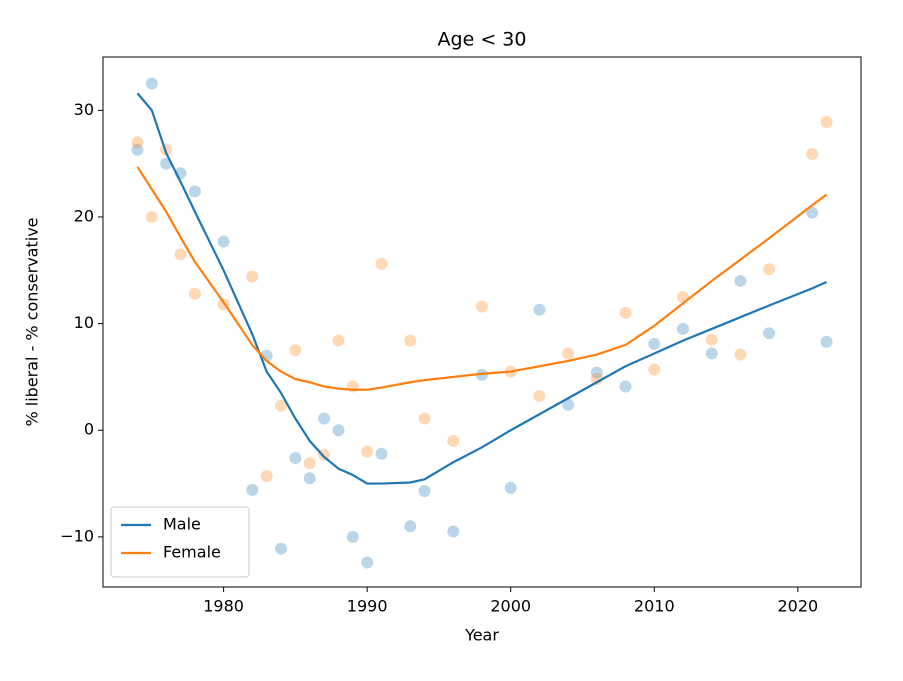 This screenshot has width=903, height=681. Describe the element at coordinates (654, 606) in the screenshot. I see `x-tick-label: 2010` at that location.